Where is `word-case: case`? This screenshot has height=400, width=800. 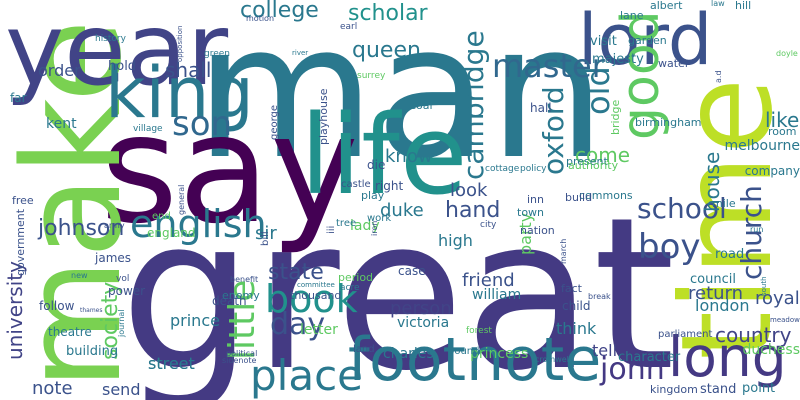
word-case: case is located at coordinates (412, 271).